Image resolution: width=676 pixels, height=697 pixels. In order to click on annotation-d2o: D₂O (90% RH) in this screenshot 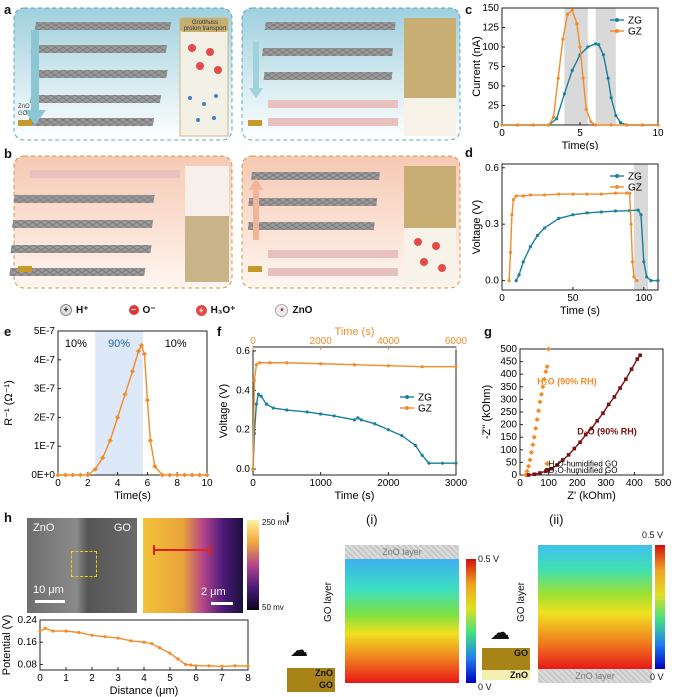, I will do `click(607, 432)`.